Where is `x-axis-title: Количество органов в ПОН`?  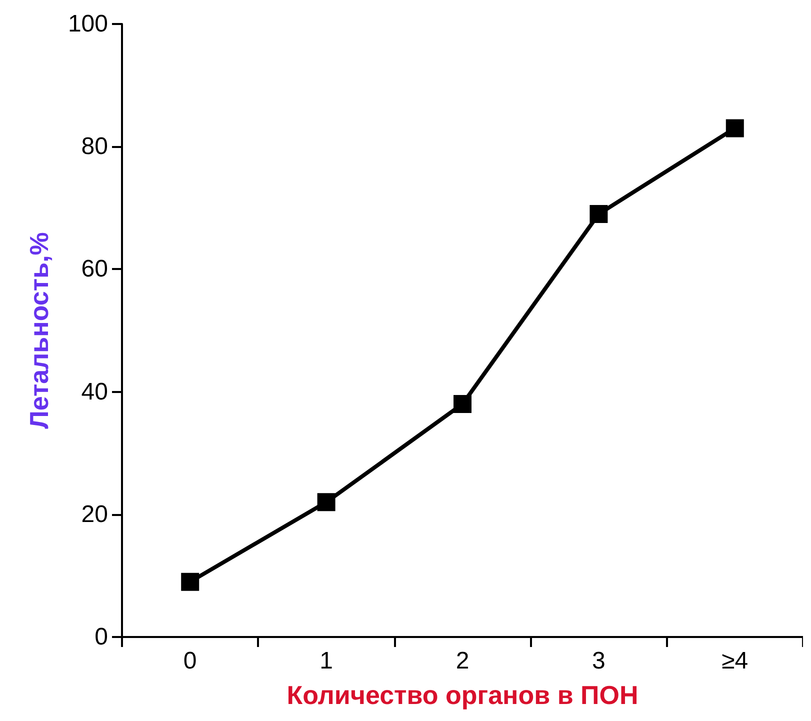
x-axis-title: Количество органов в ПОН is located at coordinates (462, 695).